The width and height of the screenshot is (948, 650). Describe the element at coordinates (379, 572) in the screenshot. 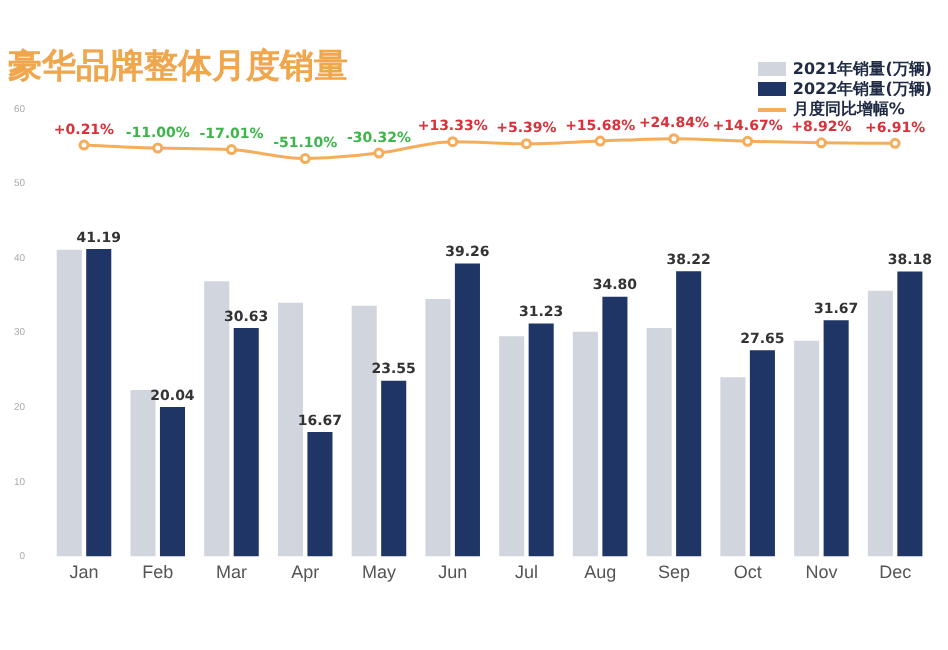

I see `x-tick-label: May` at that location.